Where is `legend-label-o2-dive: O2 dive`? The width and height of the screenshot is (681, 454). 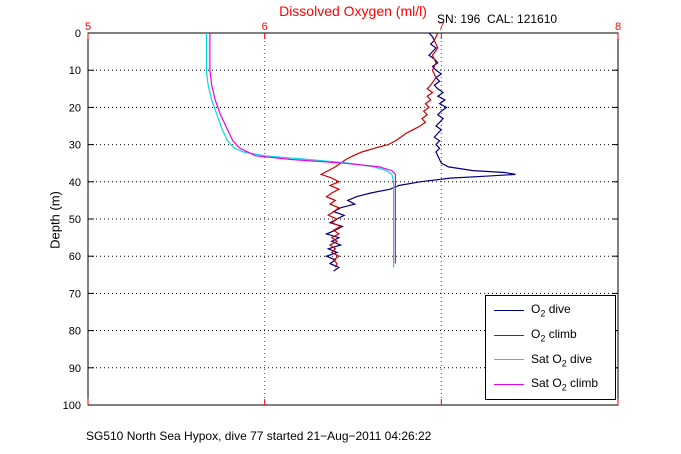
legend-label-o2-dive: O2 dive is located at coordinates (551, 310).